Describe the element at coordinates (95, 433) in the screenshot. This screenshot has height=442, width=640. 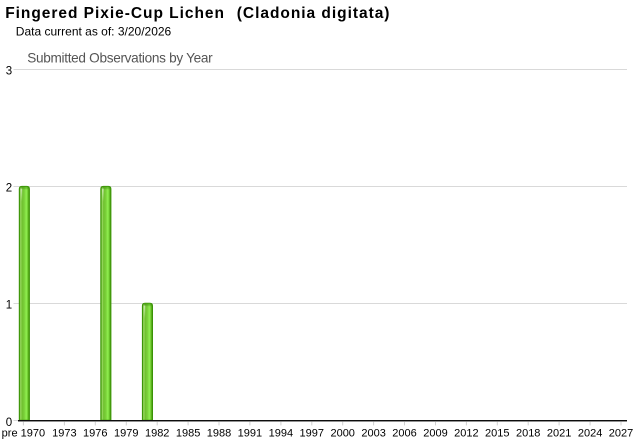
I see `svg-text: 1976` at that location.